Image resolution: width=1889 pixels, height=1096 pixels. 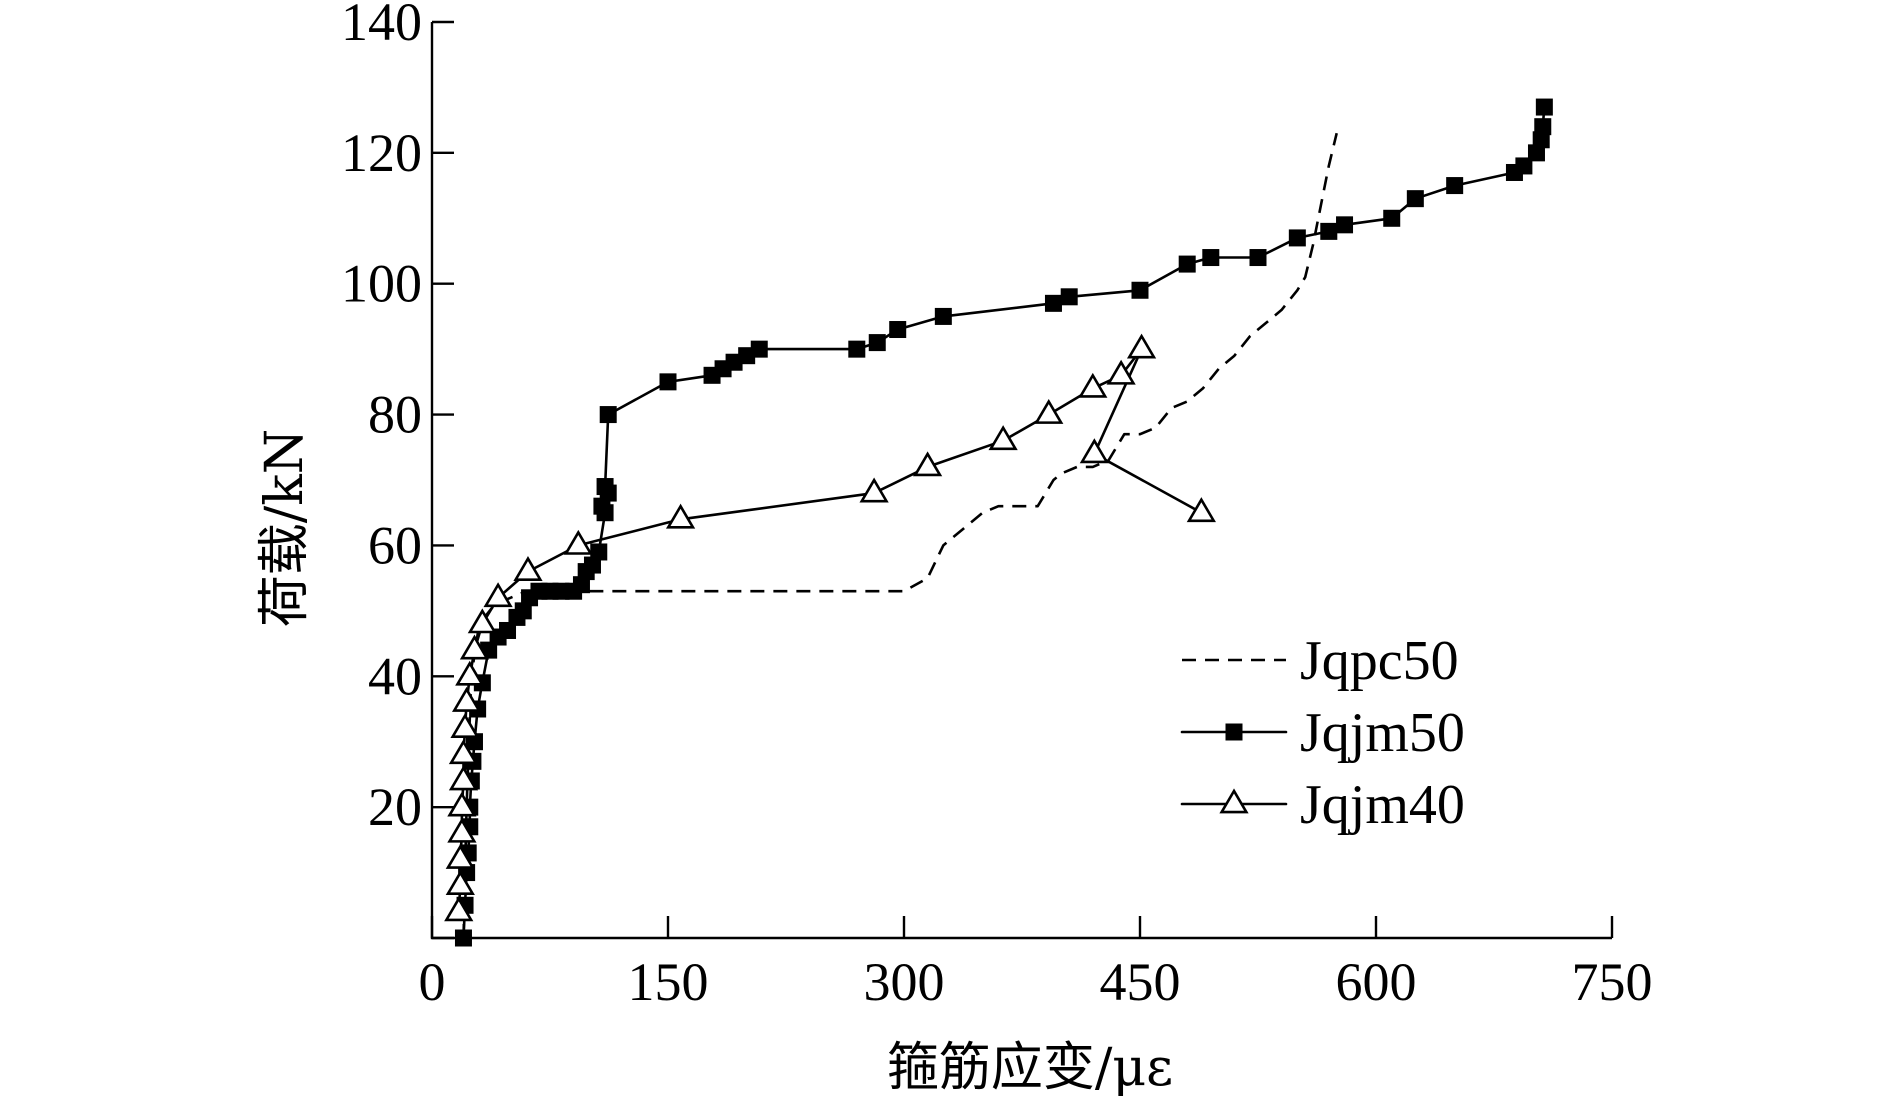 I want to click on x-axis-title: 箍筋应变/με, so click(x=1030, y=1067).